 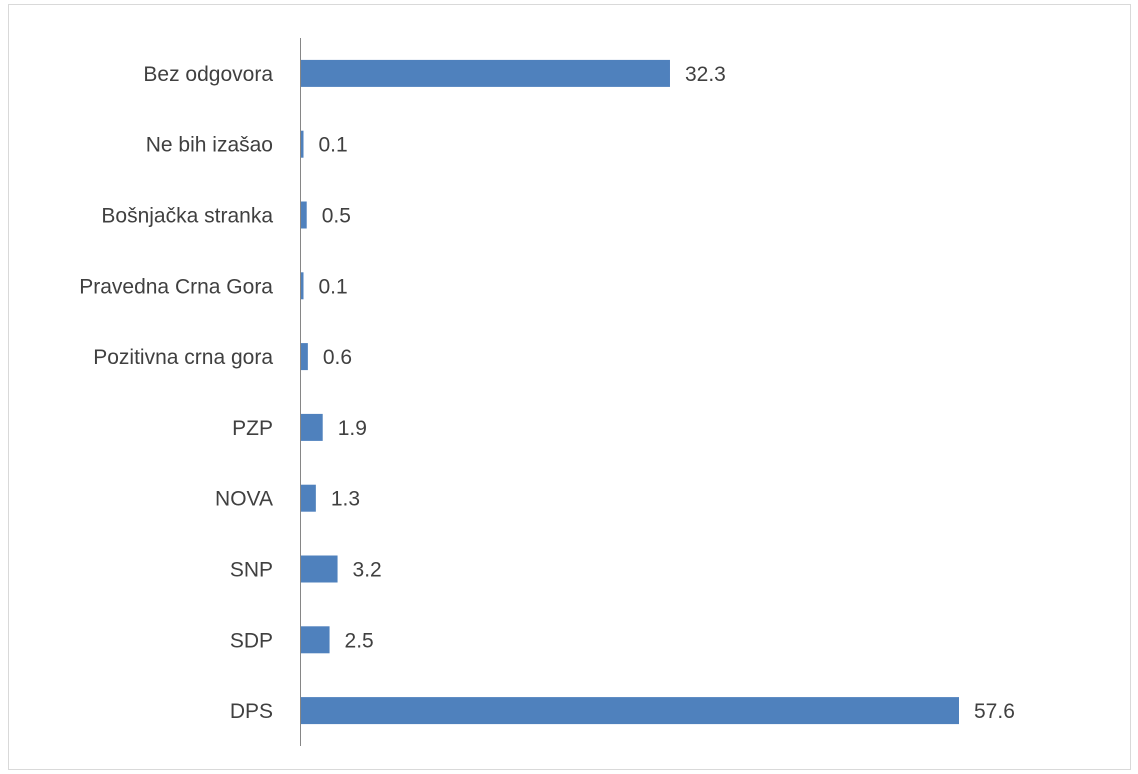 What do you see at coordinates (208, 74) in the screenshot?
I see `y-tick-label: Bez odgovora` at bounding box center [208, 74].